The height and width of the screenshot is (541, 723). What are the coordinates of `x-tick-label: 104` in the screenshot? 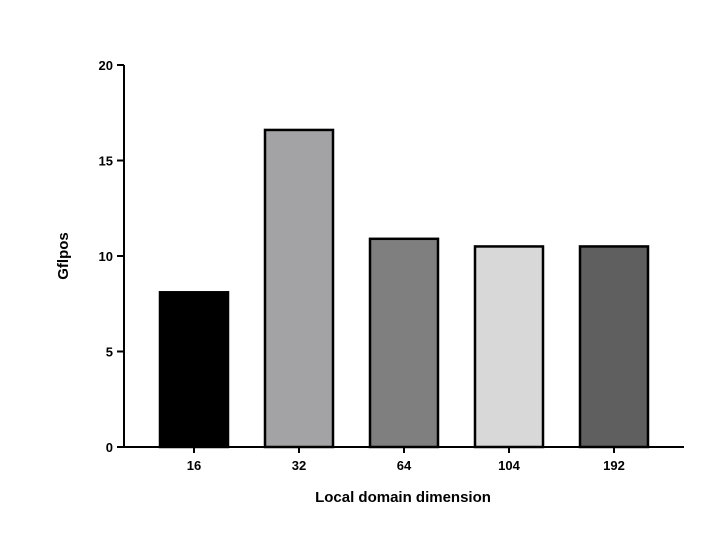 It's located at (509, 465).